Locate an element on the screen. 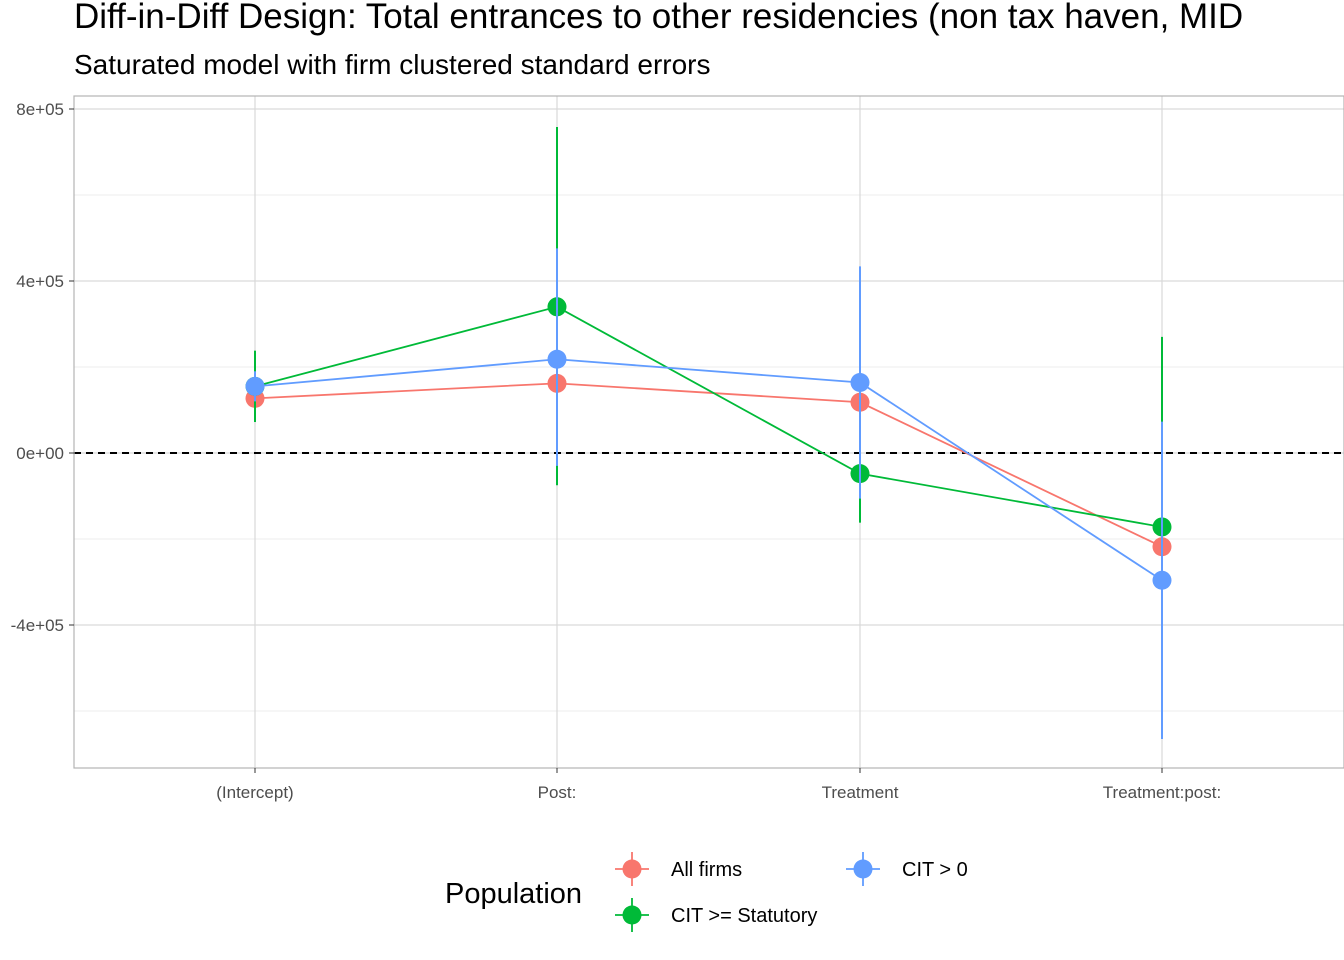 The image size is (1344, 960). legend-title: Population is located at coordinates (513, 894).